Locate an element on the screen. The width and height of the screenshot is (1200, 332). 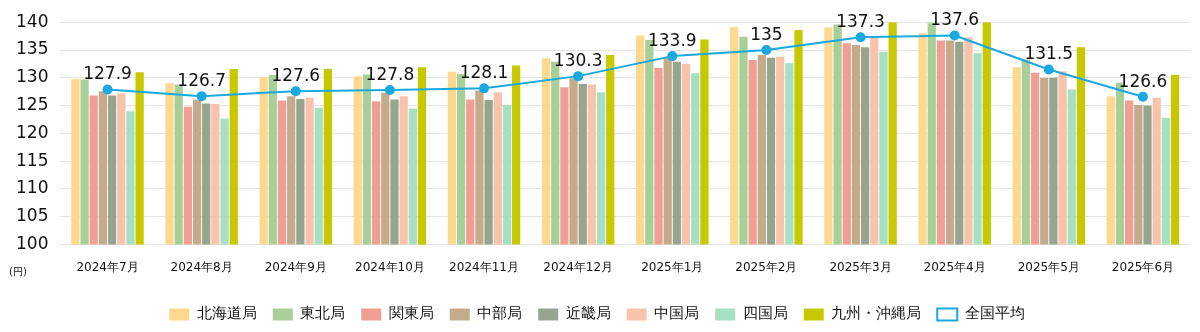
x-tick-label: 2024年11月 is located at coordinates (484, 266).